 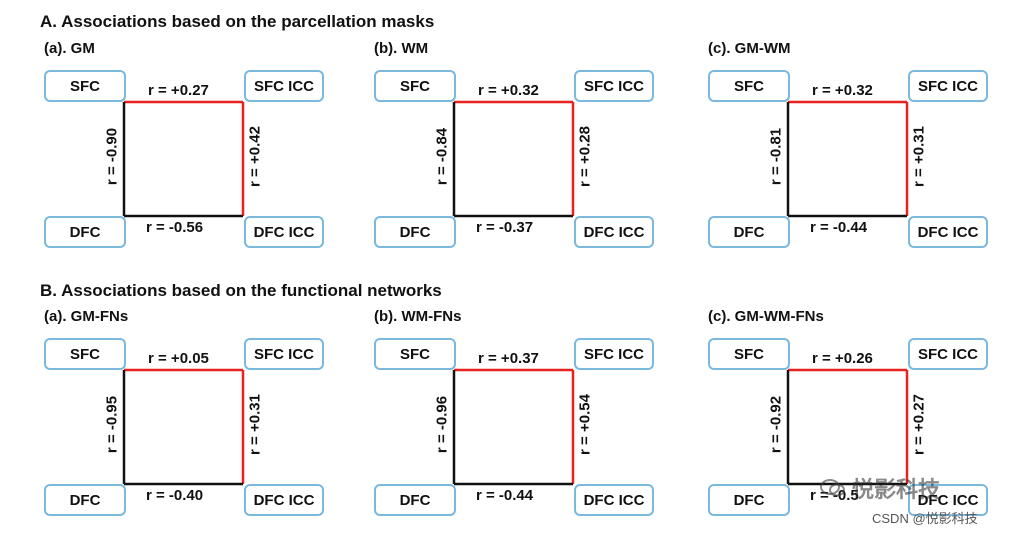 What do you see at coordinates (776, 424) in the screenshot?
I see `r-left-label: r = -0.92` at bounding box center [776, 424].